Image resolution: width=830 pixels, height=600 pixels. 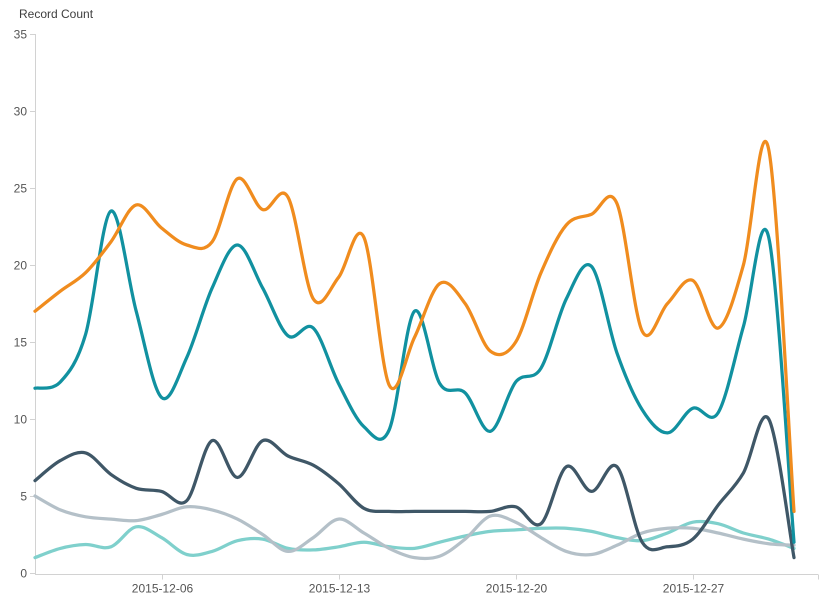 What do you see at coordinates (517, 589) in the screenshot?
I see `x-tick-label: 2015-12-20` at bounding box center [517, 589].